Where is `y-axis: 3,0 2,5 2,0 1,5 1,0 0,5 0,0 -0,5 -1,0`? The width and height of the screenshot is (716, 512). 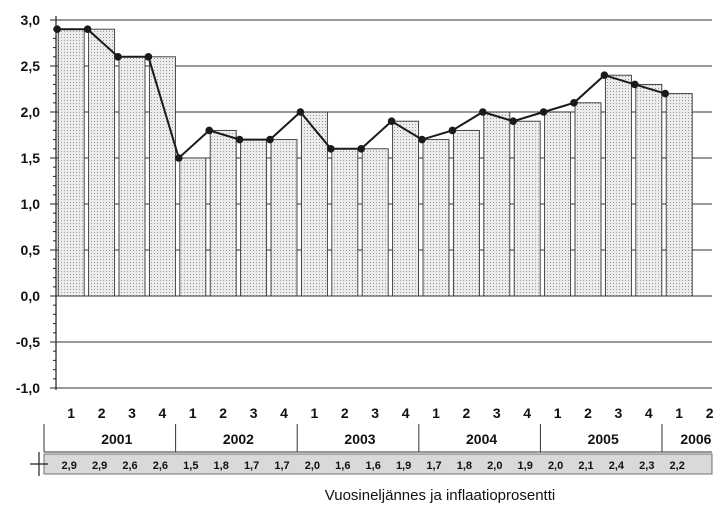
y-axis: 3,0 2,5 2,0 1,5 1,0 0,5 0,0 -0,5 -1,0 is located at coordinates (36, 204).